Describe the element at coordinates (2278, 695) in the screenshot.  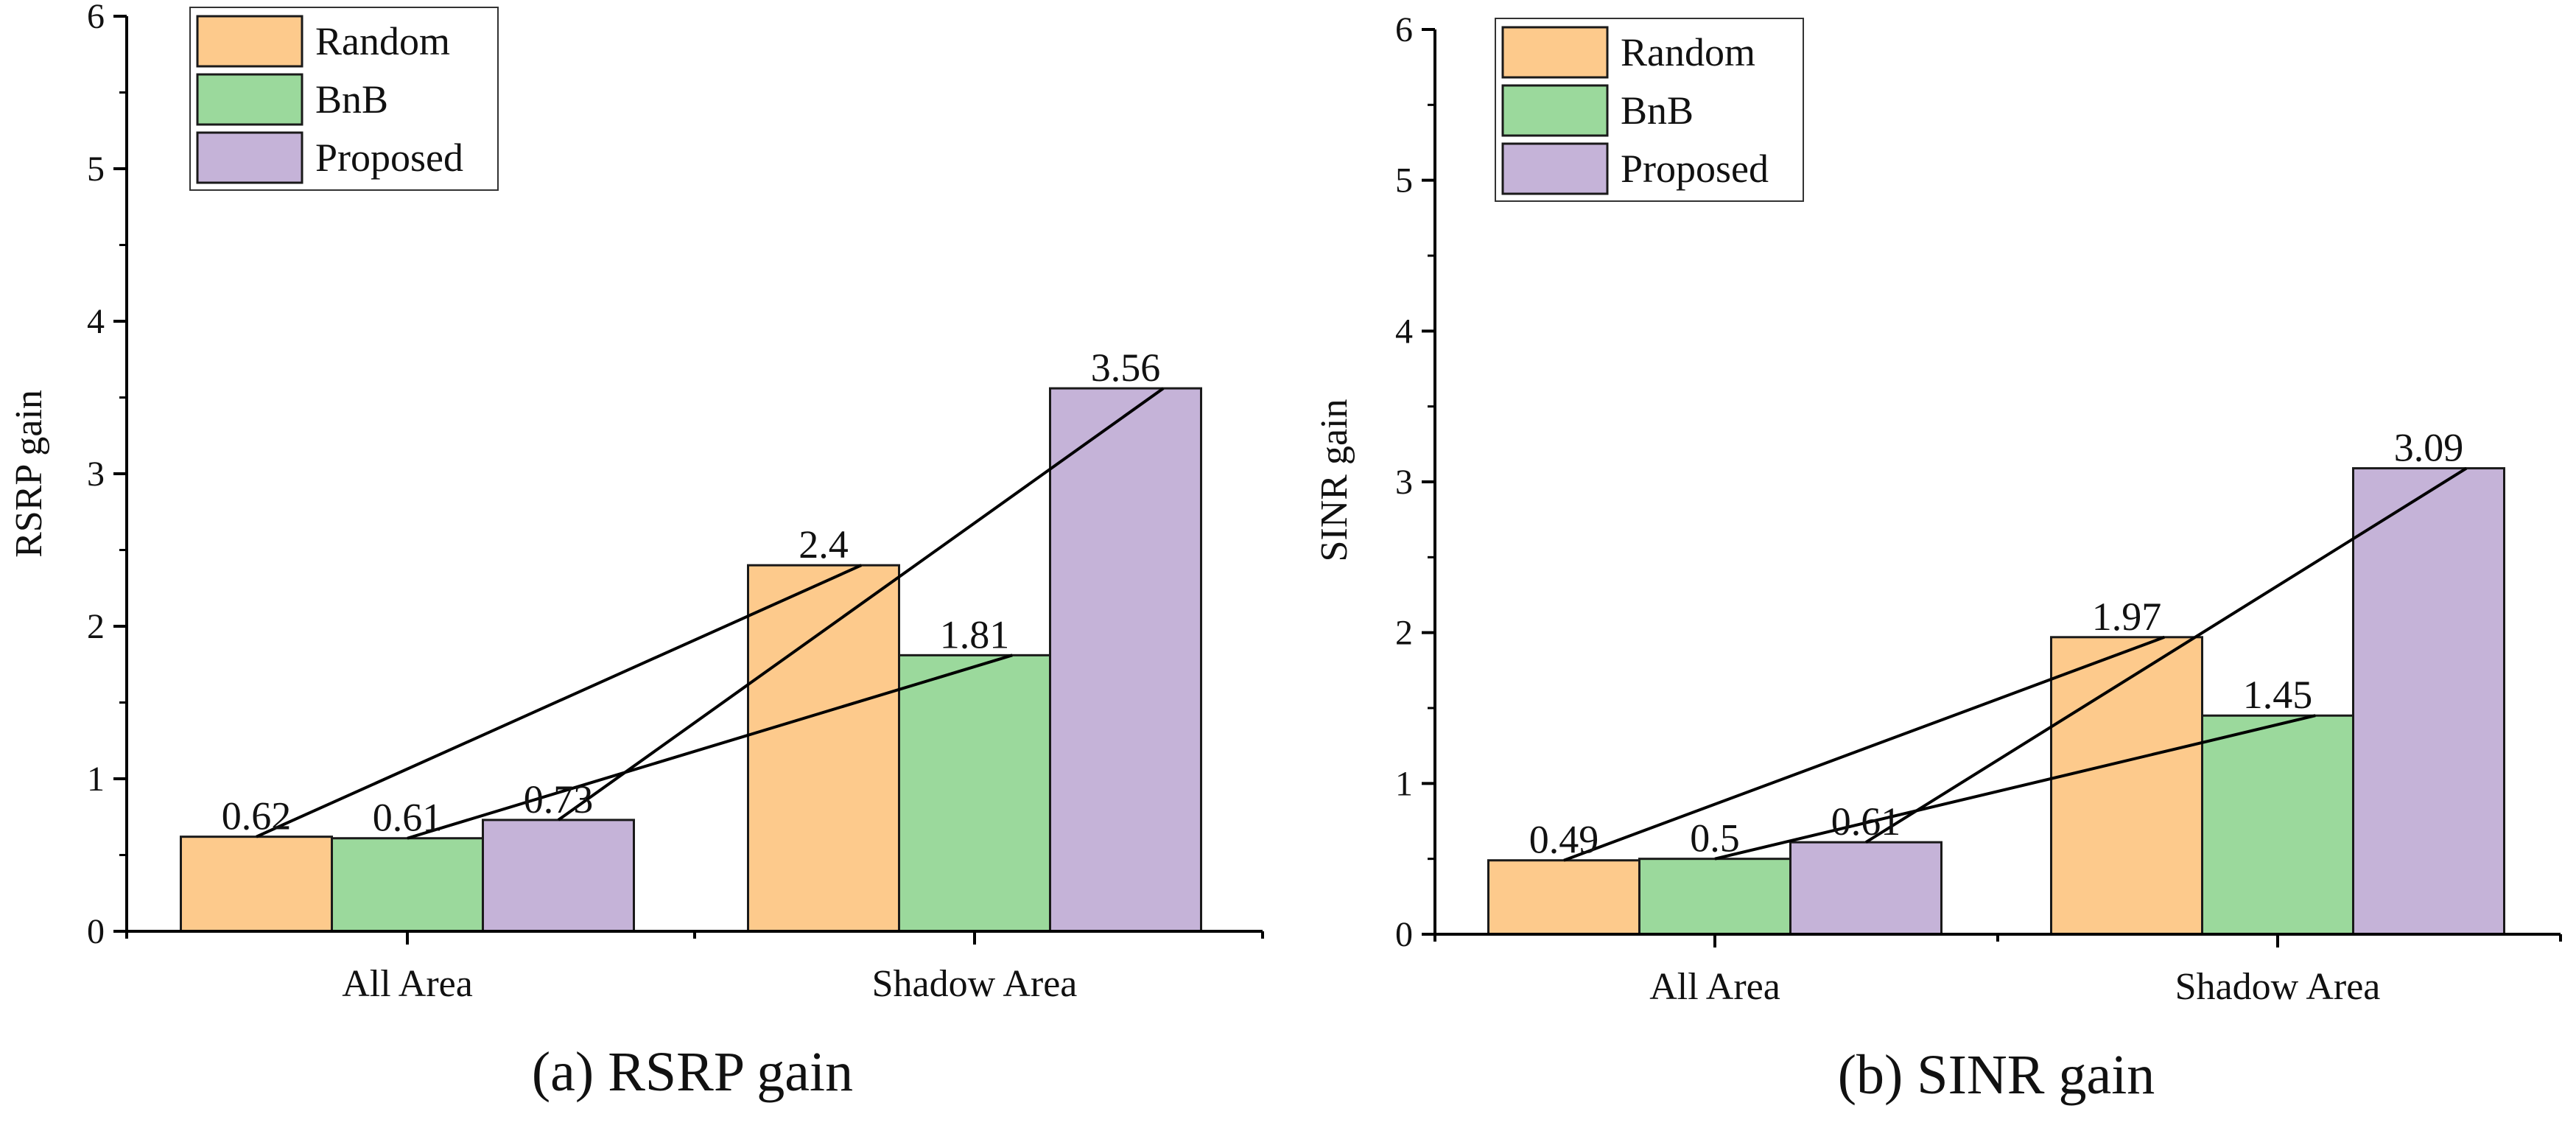
I see `data-label-bnb-shadow-area: 1.45` at that location.